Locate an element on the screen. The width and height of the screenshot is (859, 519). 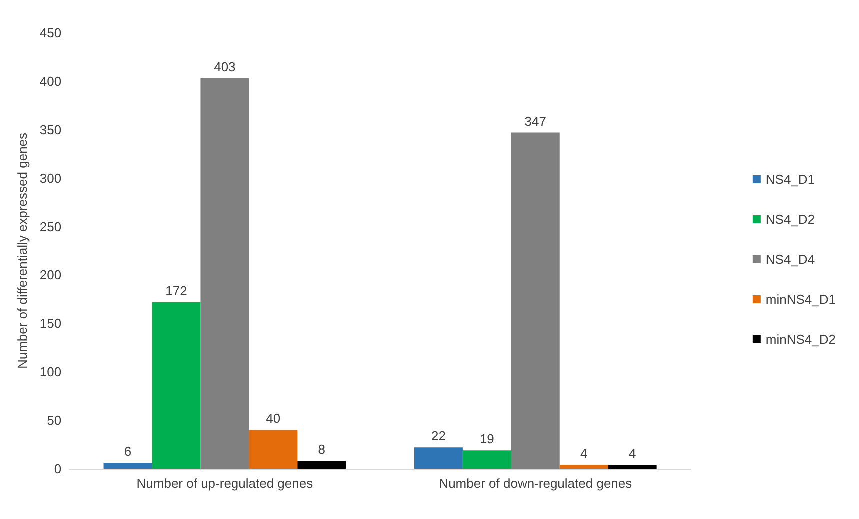
y-tick-label: 300 is located at coordinates (51, 178).